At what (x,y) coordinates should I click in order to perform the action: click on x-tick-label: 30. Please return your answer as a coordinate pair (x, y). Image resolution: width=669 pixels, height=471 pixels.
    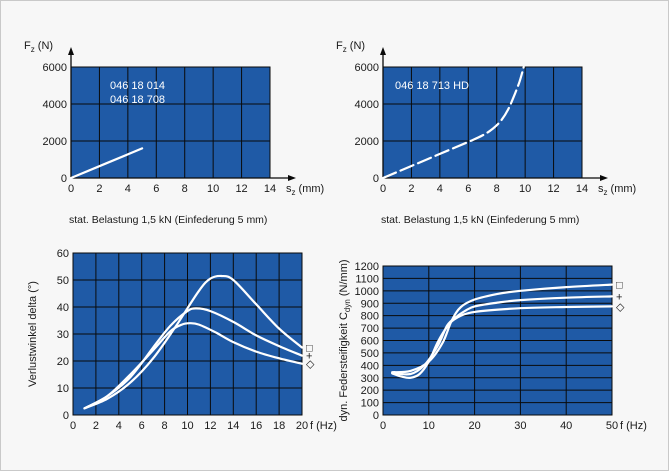
    Looking at the image, I should click on (520, 426).